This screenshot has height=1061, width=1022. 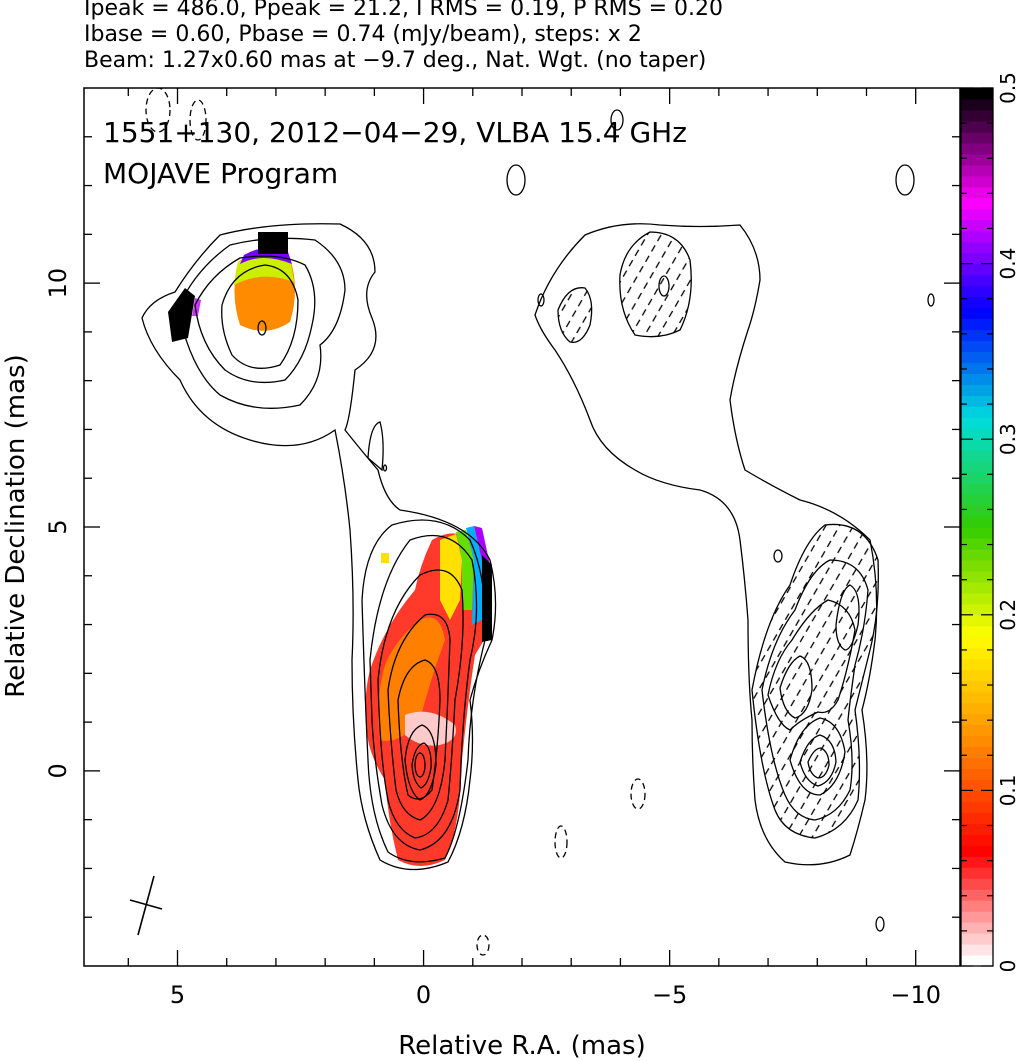 I want to click on colorbar-tick-label: 0.4, so click(x=1008, y=264).